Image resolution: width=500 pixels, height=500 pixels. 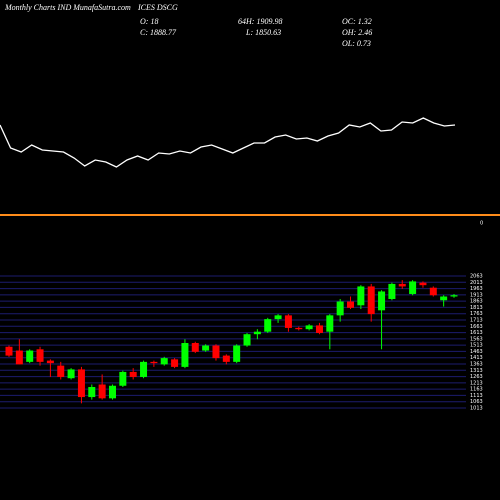 What do you see at coordinates (476, 277) in the screenshot?
I see `y-tick-label: 2063` at bounding box center [476, 277].